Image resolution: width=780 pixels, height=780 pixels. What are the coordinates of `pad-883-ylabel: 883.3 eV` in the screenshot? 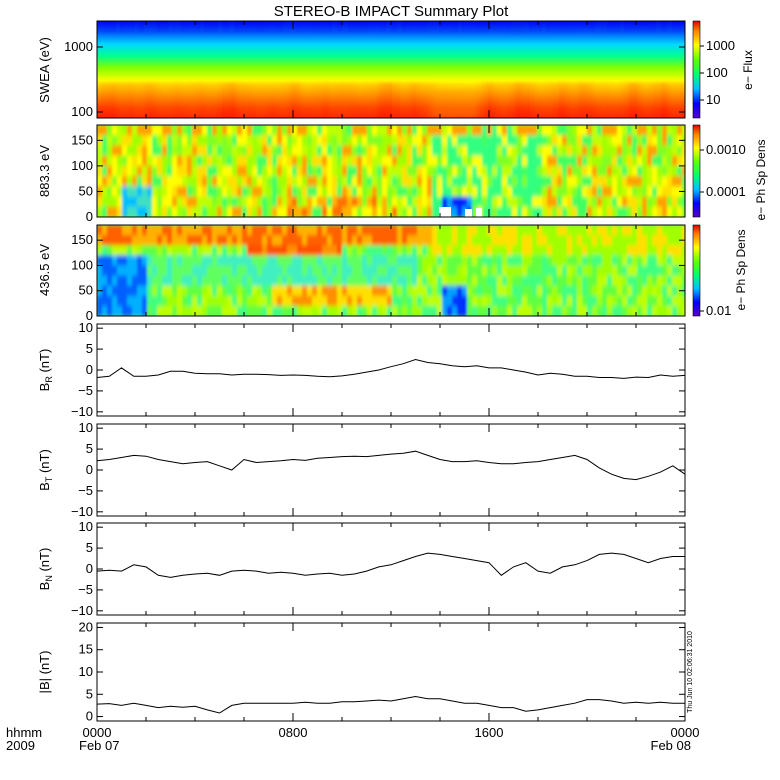 It's located at (44, 171).